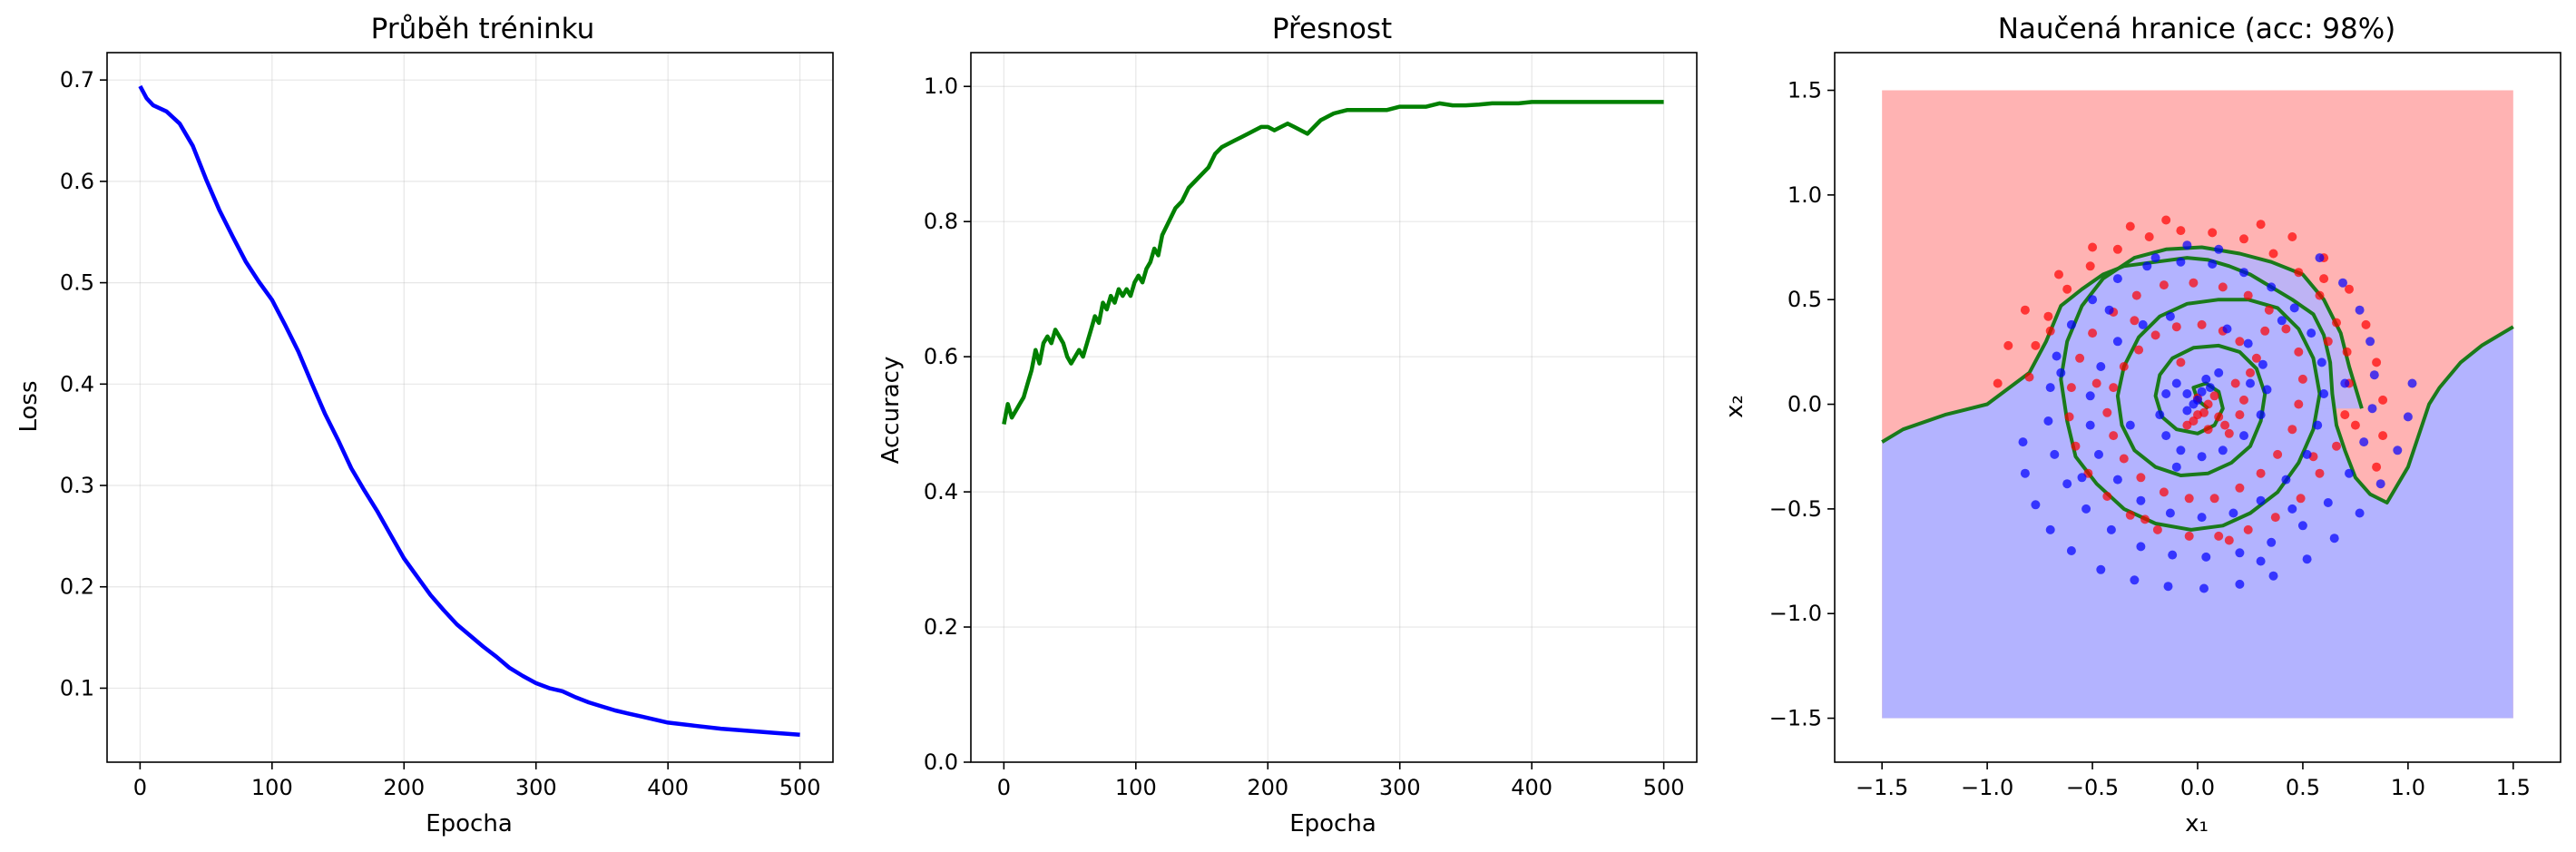  Describe the element at coordinates (77, 587) in the screenshot. I see `y-tick-label: 0.2` at that location.